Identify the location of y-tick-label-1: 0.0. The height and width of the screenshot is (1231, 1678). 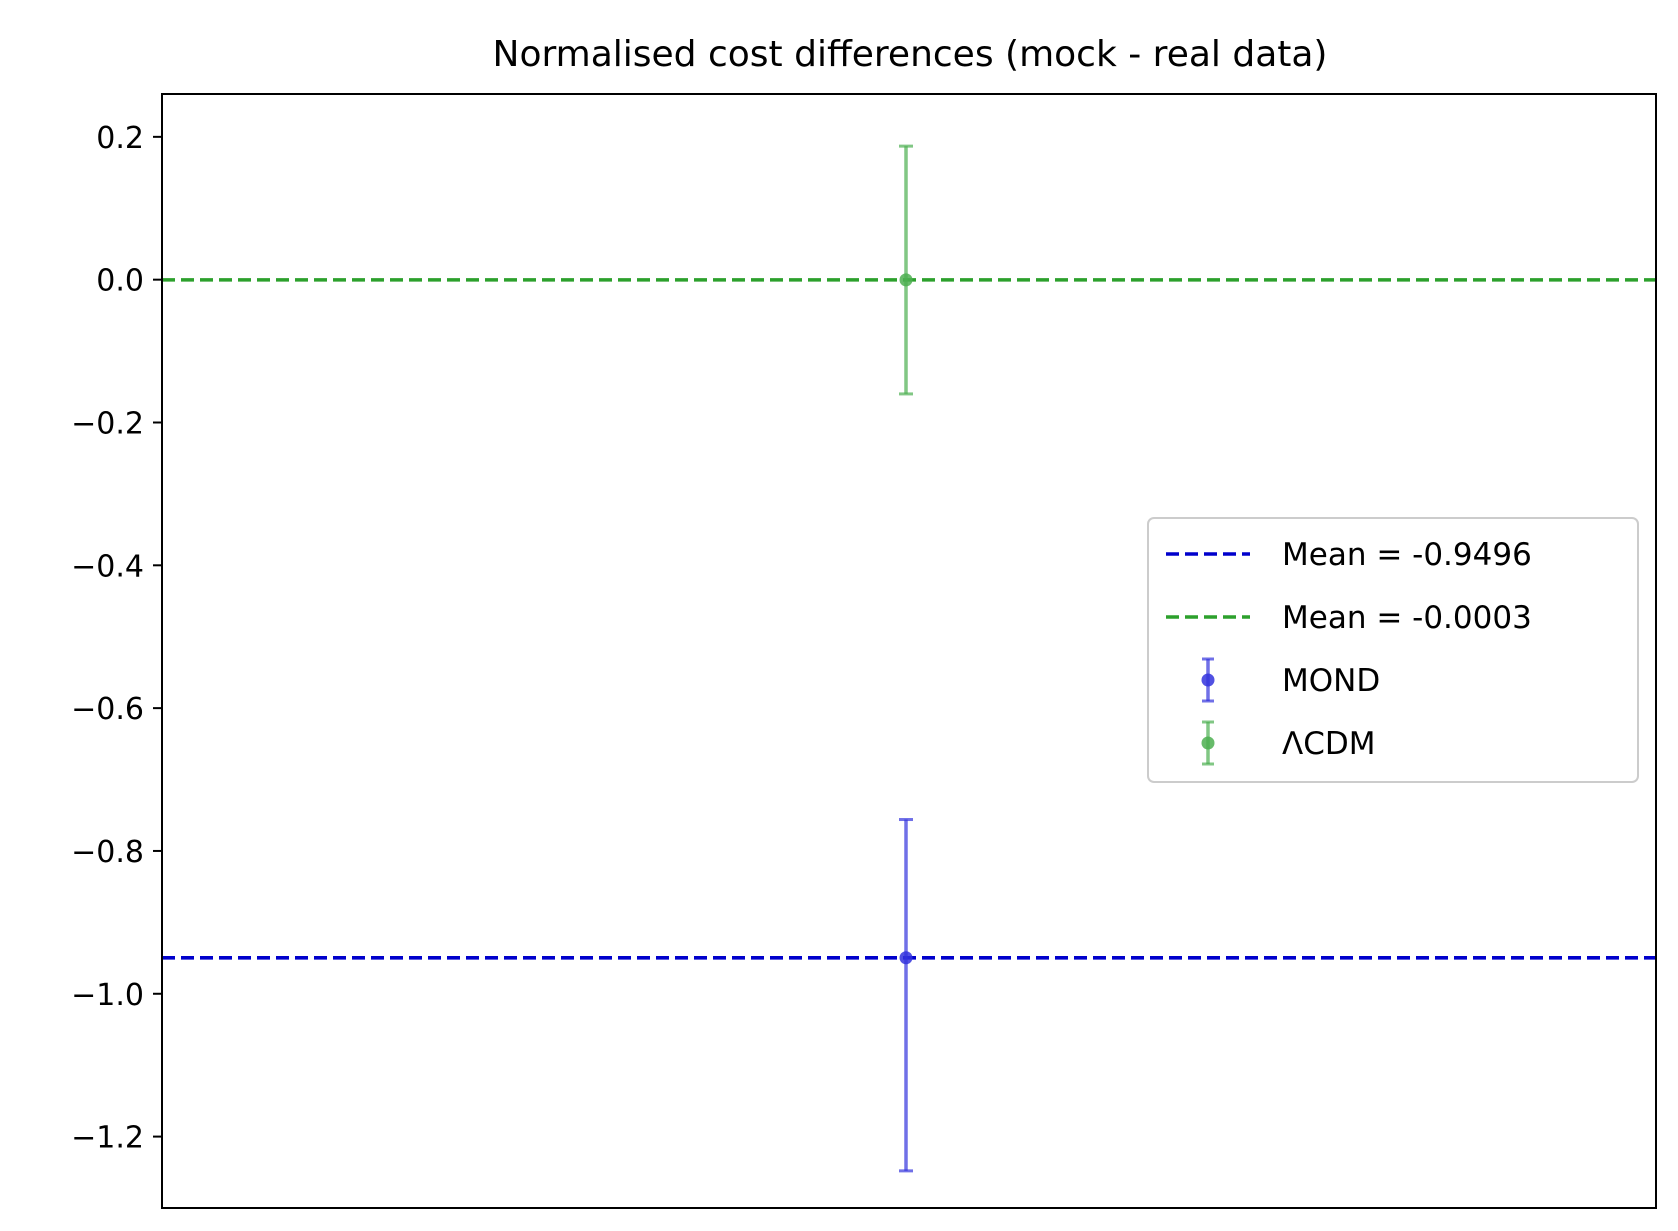
(120, 281).